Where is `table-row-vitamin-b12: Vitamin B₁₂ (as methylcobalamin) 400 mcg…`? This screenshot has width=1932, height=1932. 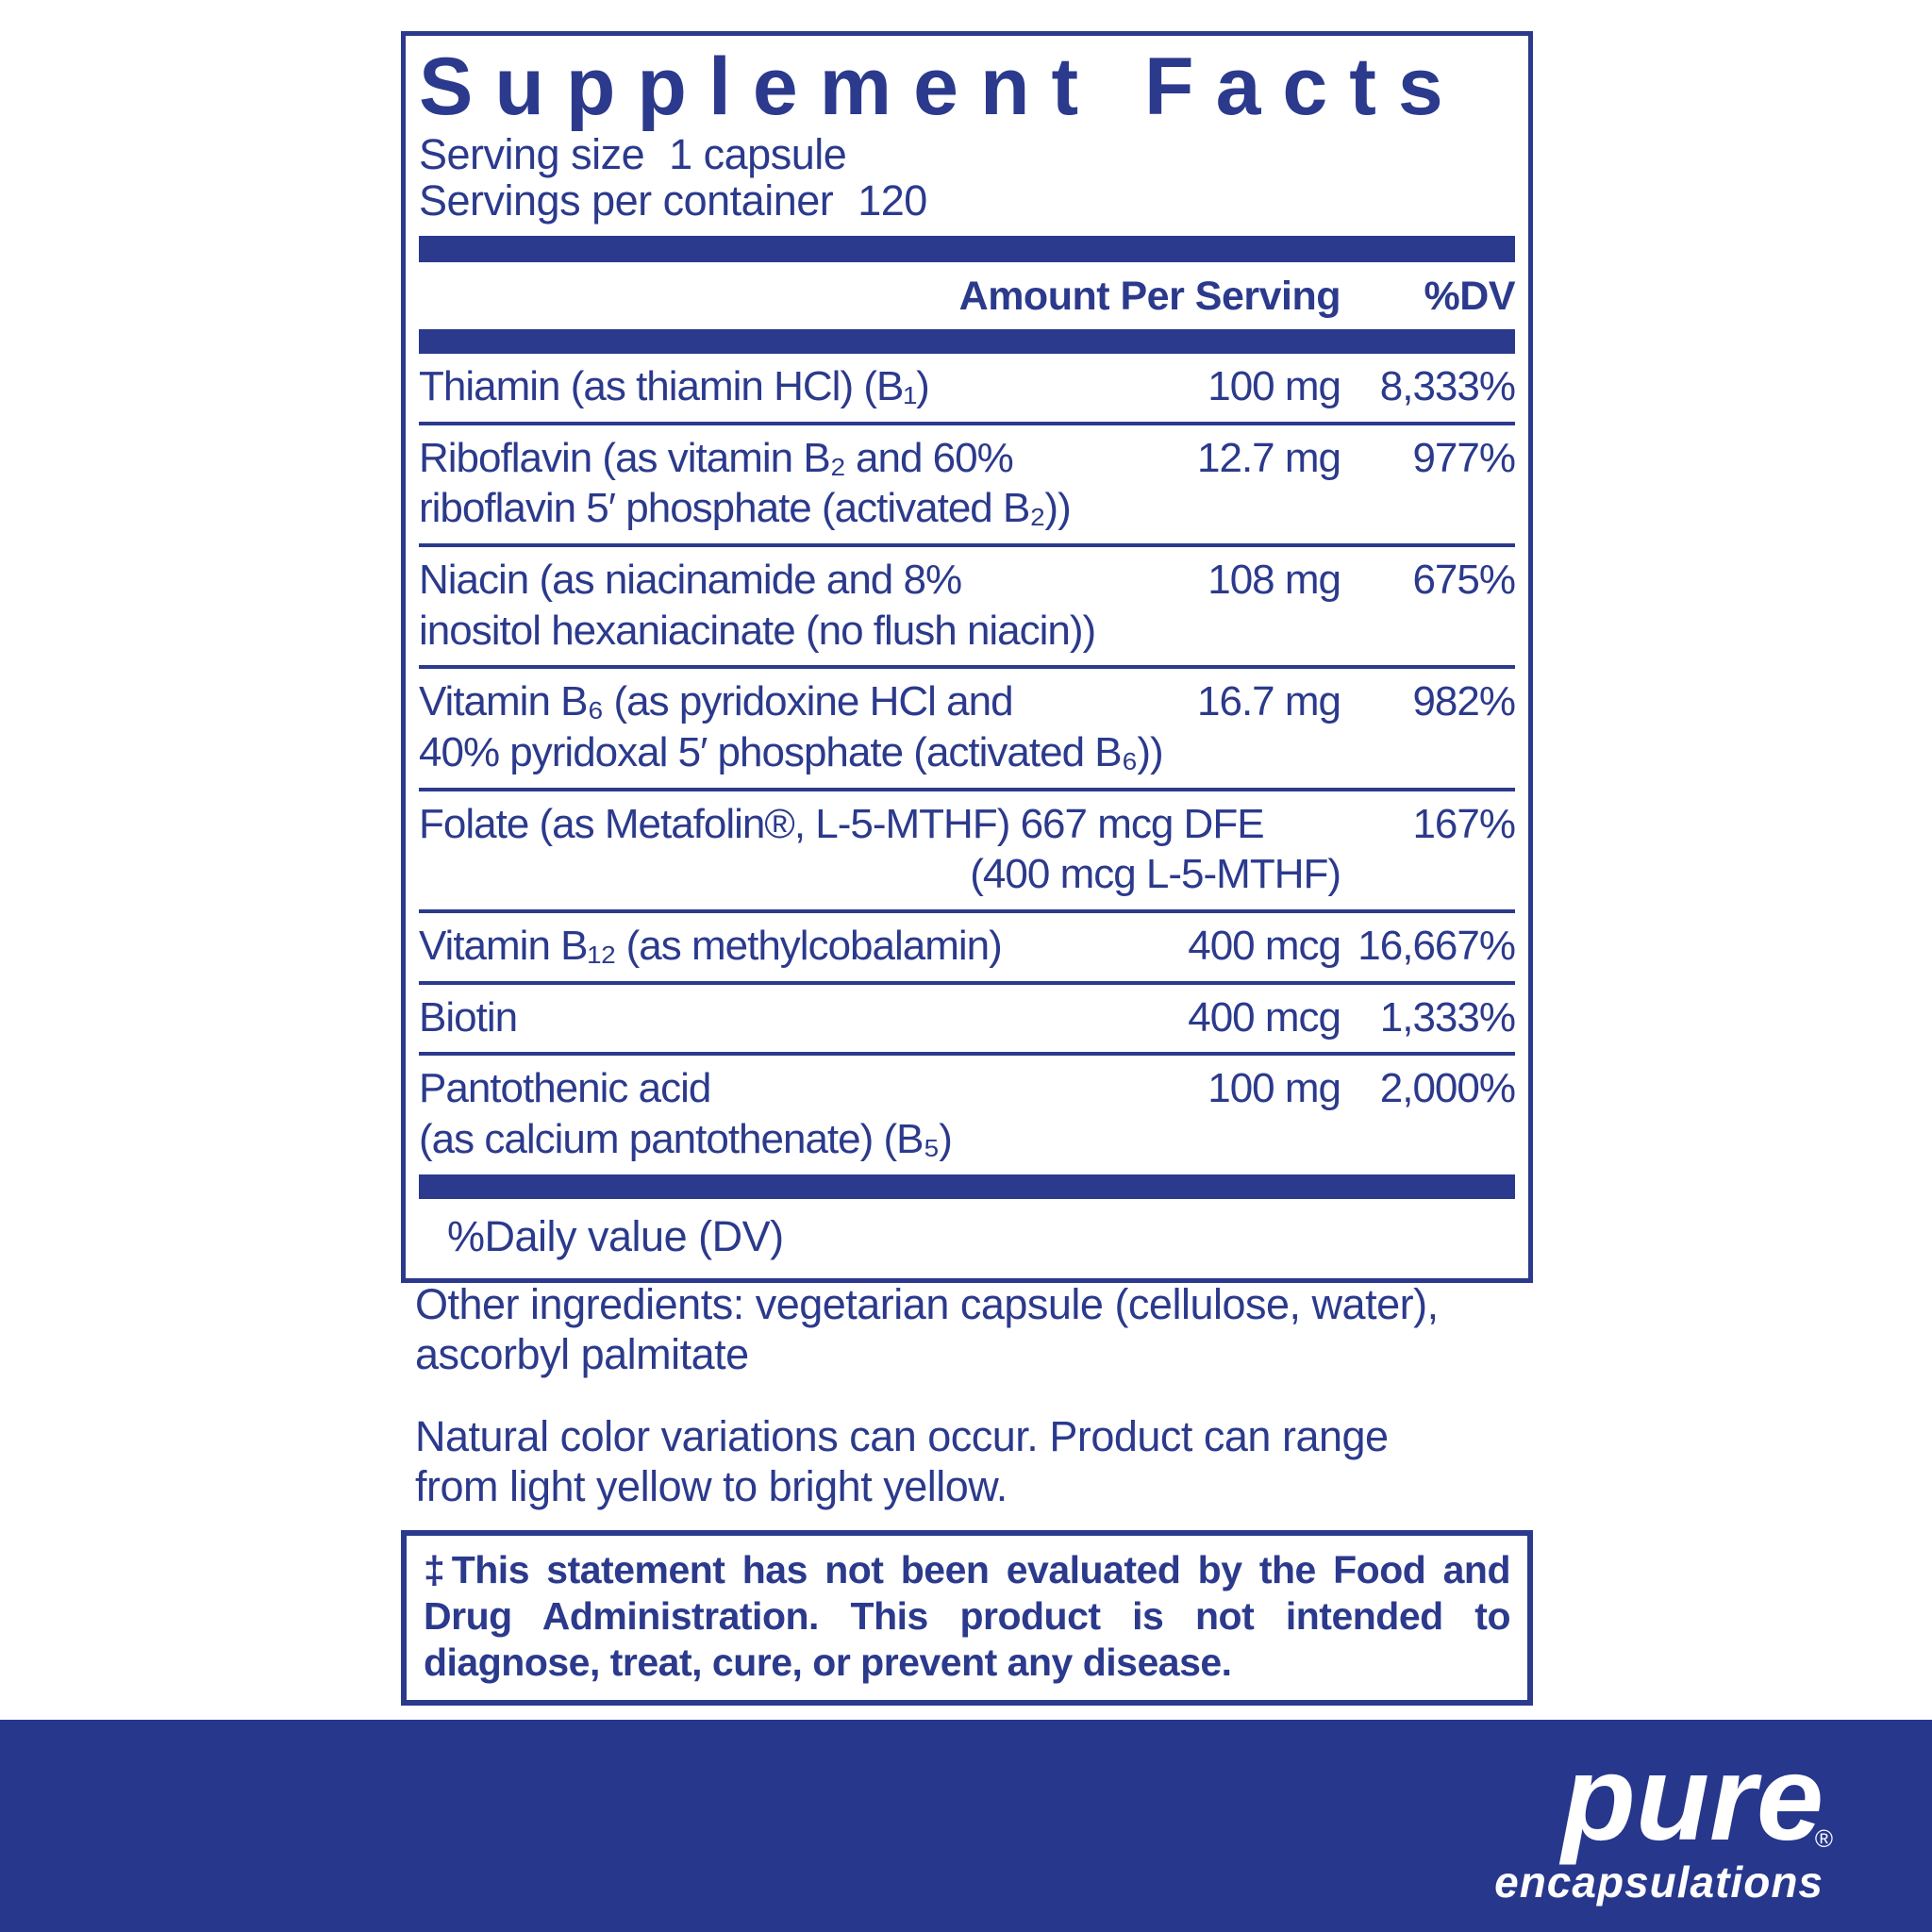
table-row-vitamin-b12: Vitamin B₁₂ (as methylcobalamin) 400 mcg… is located at coordinates (967, 949).